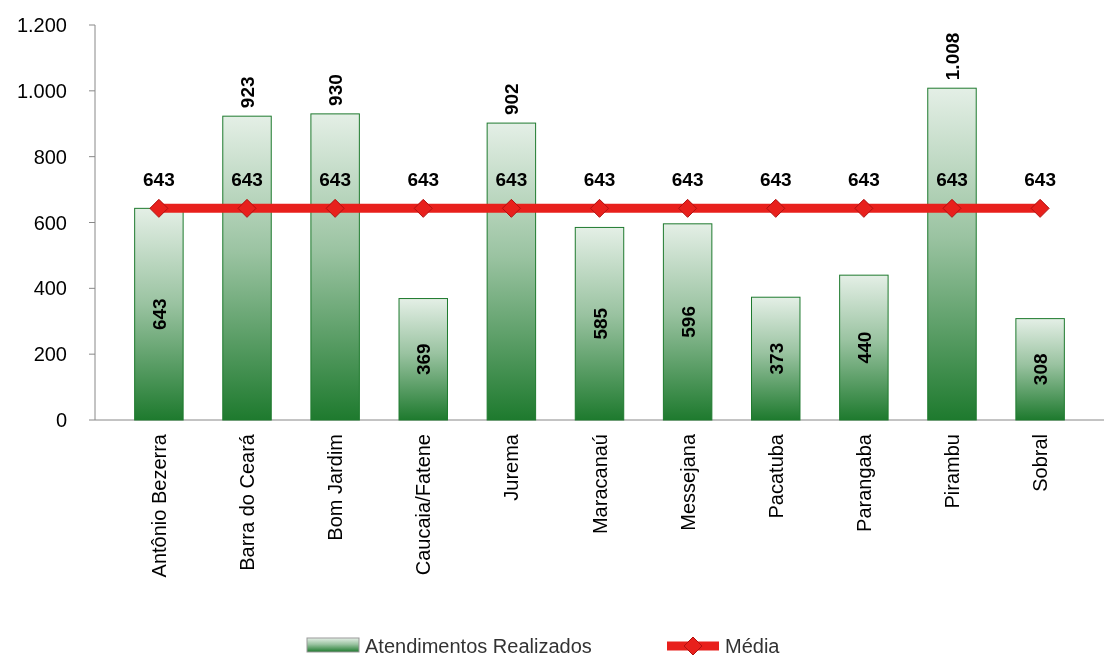  I want to click on y-tick-label: 200, so click(50, 354).